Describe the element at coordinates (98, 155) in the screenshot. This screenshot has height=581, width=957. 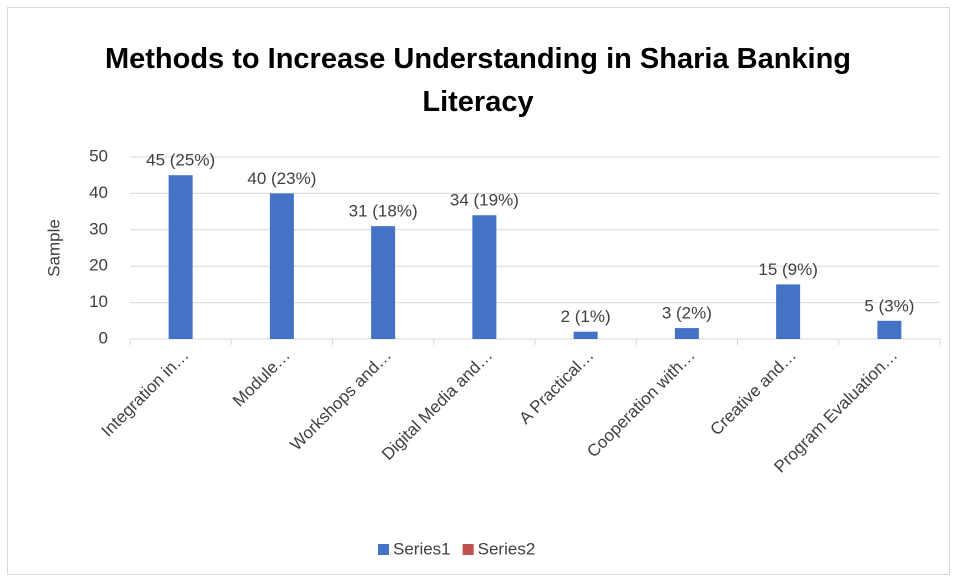
I see `y-tick-label: 50` at that location.